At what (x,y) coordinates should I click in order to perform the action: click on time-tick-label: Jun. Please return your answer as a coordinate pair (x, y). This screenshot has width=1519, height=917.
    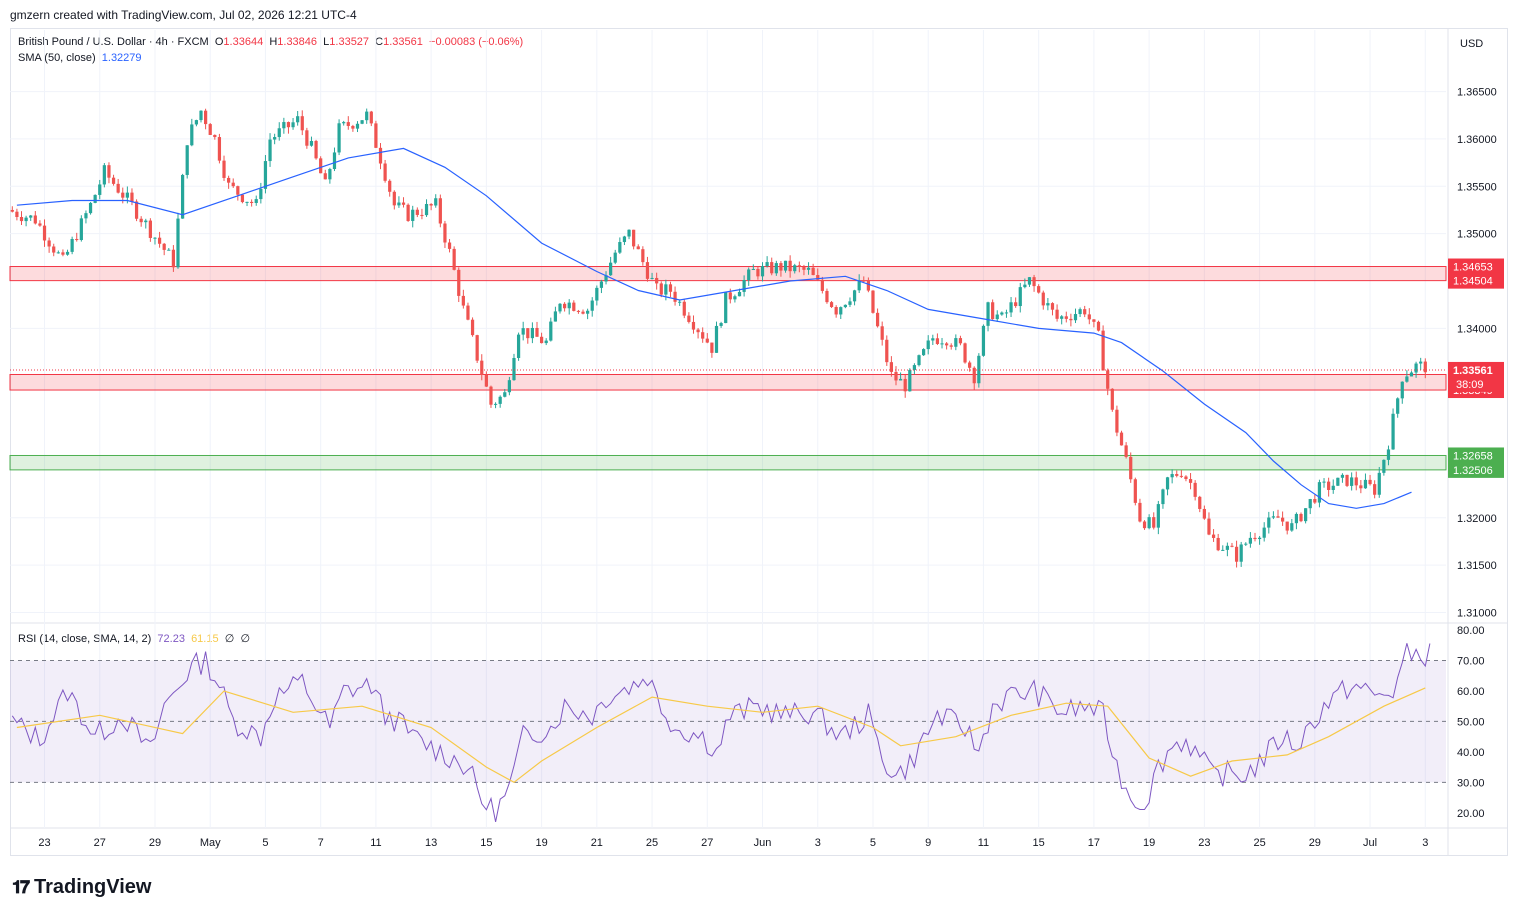
    Looking at the image, I should click on (763, 843).